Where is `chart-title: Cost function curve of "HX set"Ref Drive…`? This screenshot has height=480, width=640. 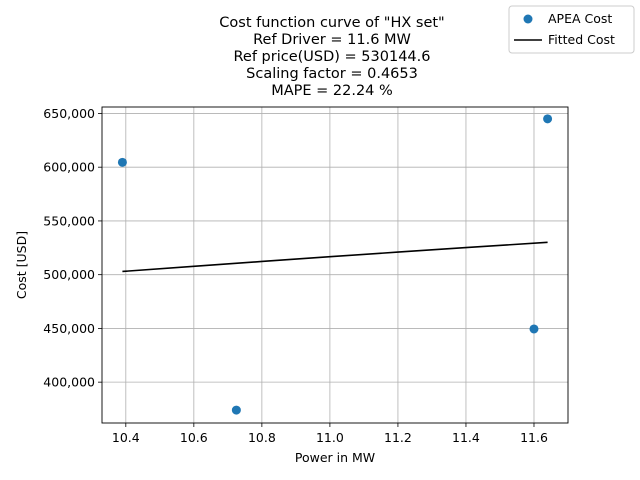 chart-title: Cost function curve of "HX set"Ref Drive… is located at coordinates (331, 57).